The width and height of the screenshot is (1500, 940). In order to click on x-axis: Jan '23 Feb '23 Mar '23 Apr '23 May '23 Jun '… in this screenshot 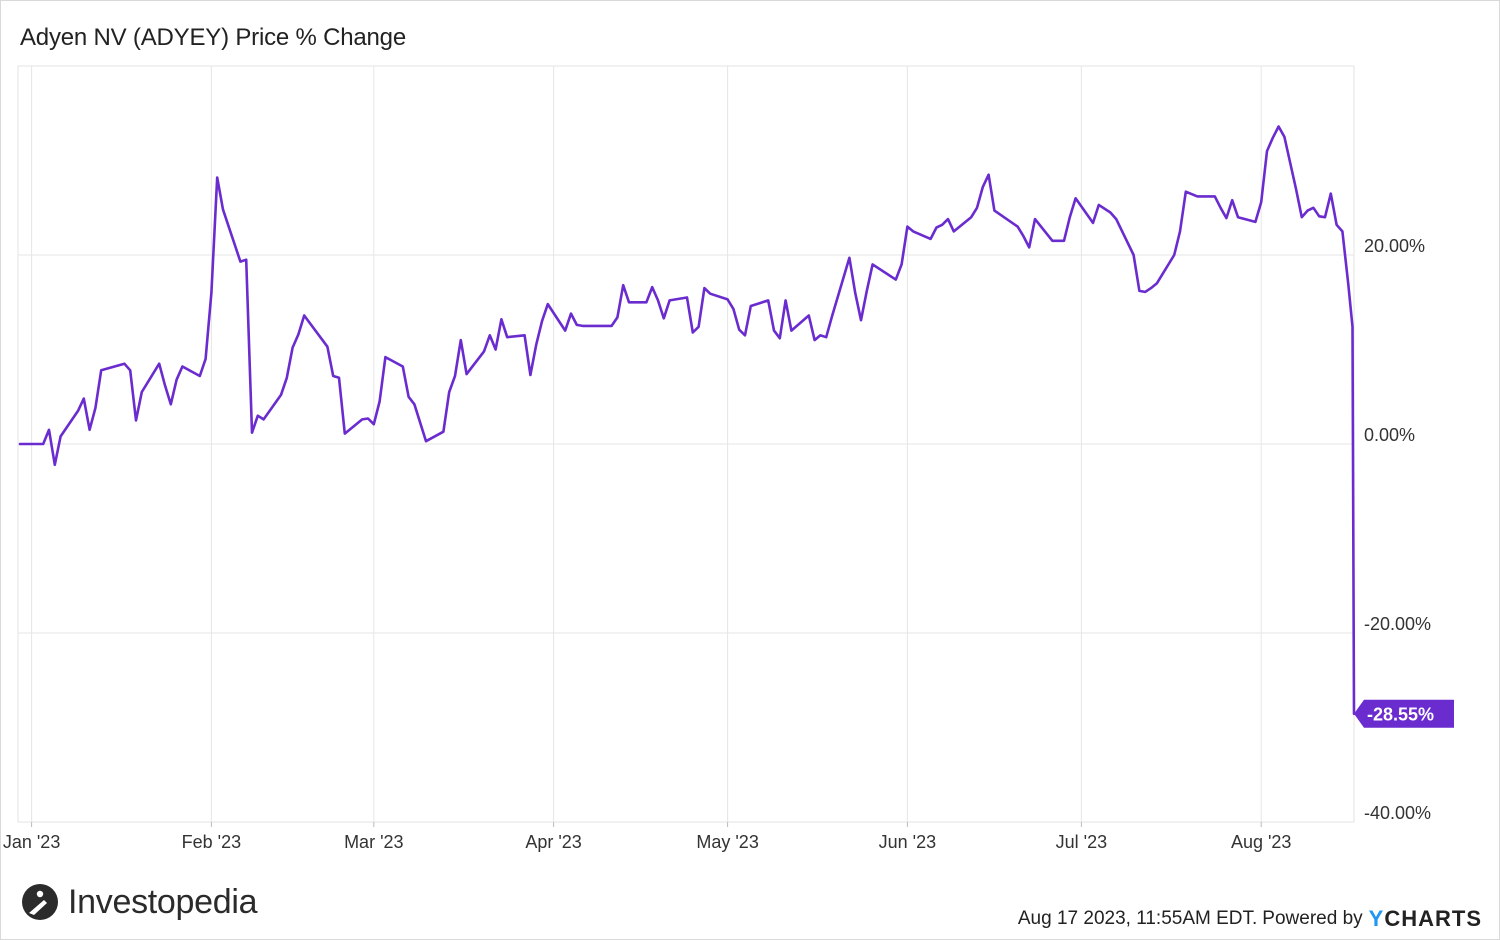, I will do `click(647, 837)`.